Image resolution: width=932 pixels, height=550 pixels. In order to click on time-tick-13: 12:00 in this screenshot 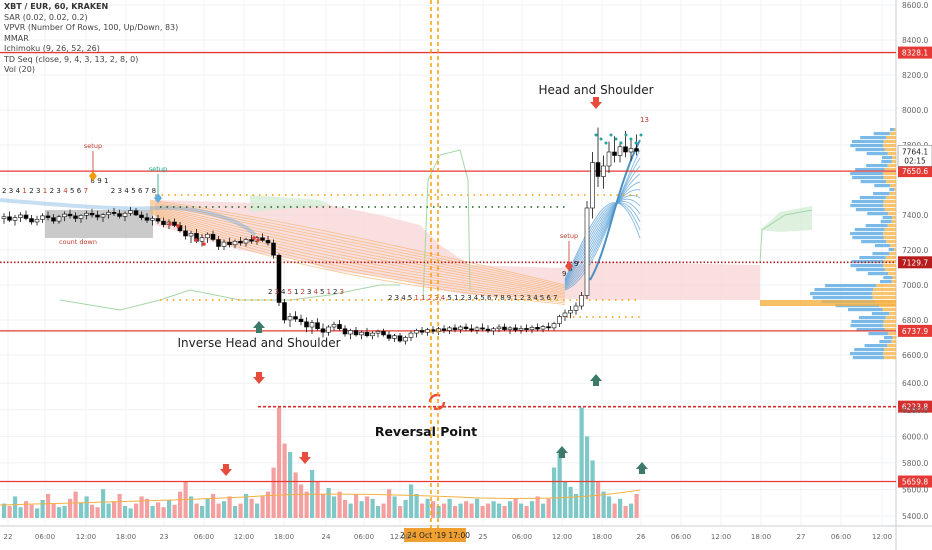, I will do `click(562, 537)`.